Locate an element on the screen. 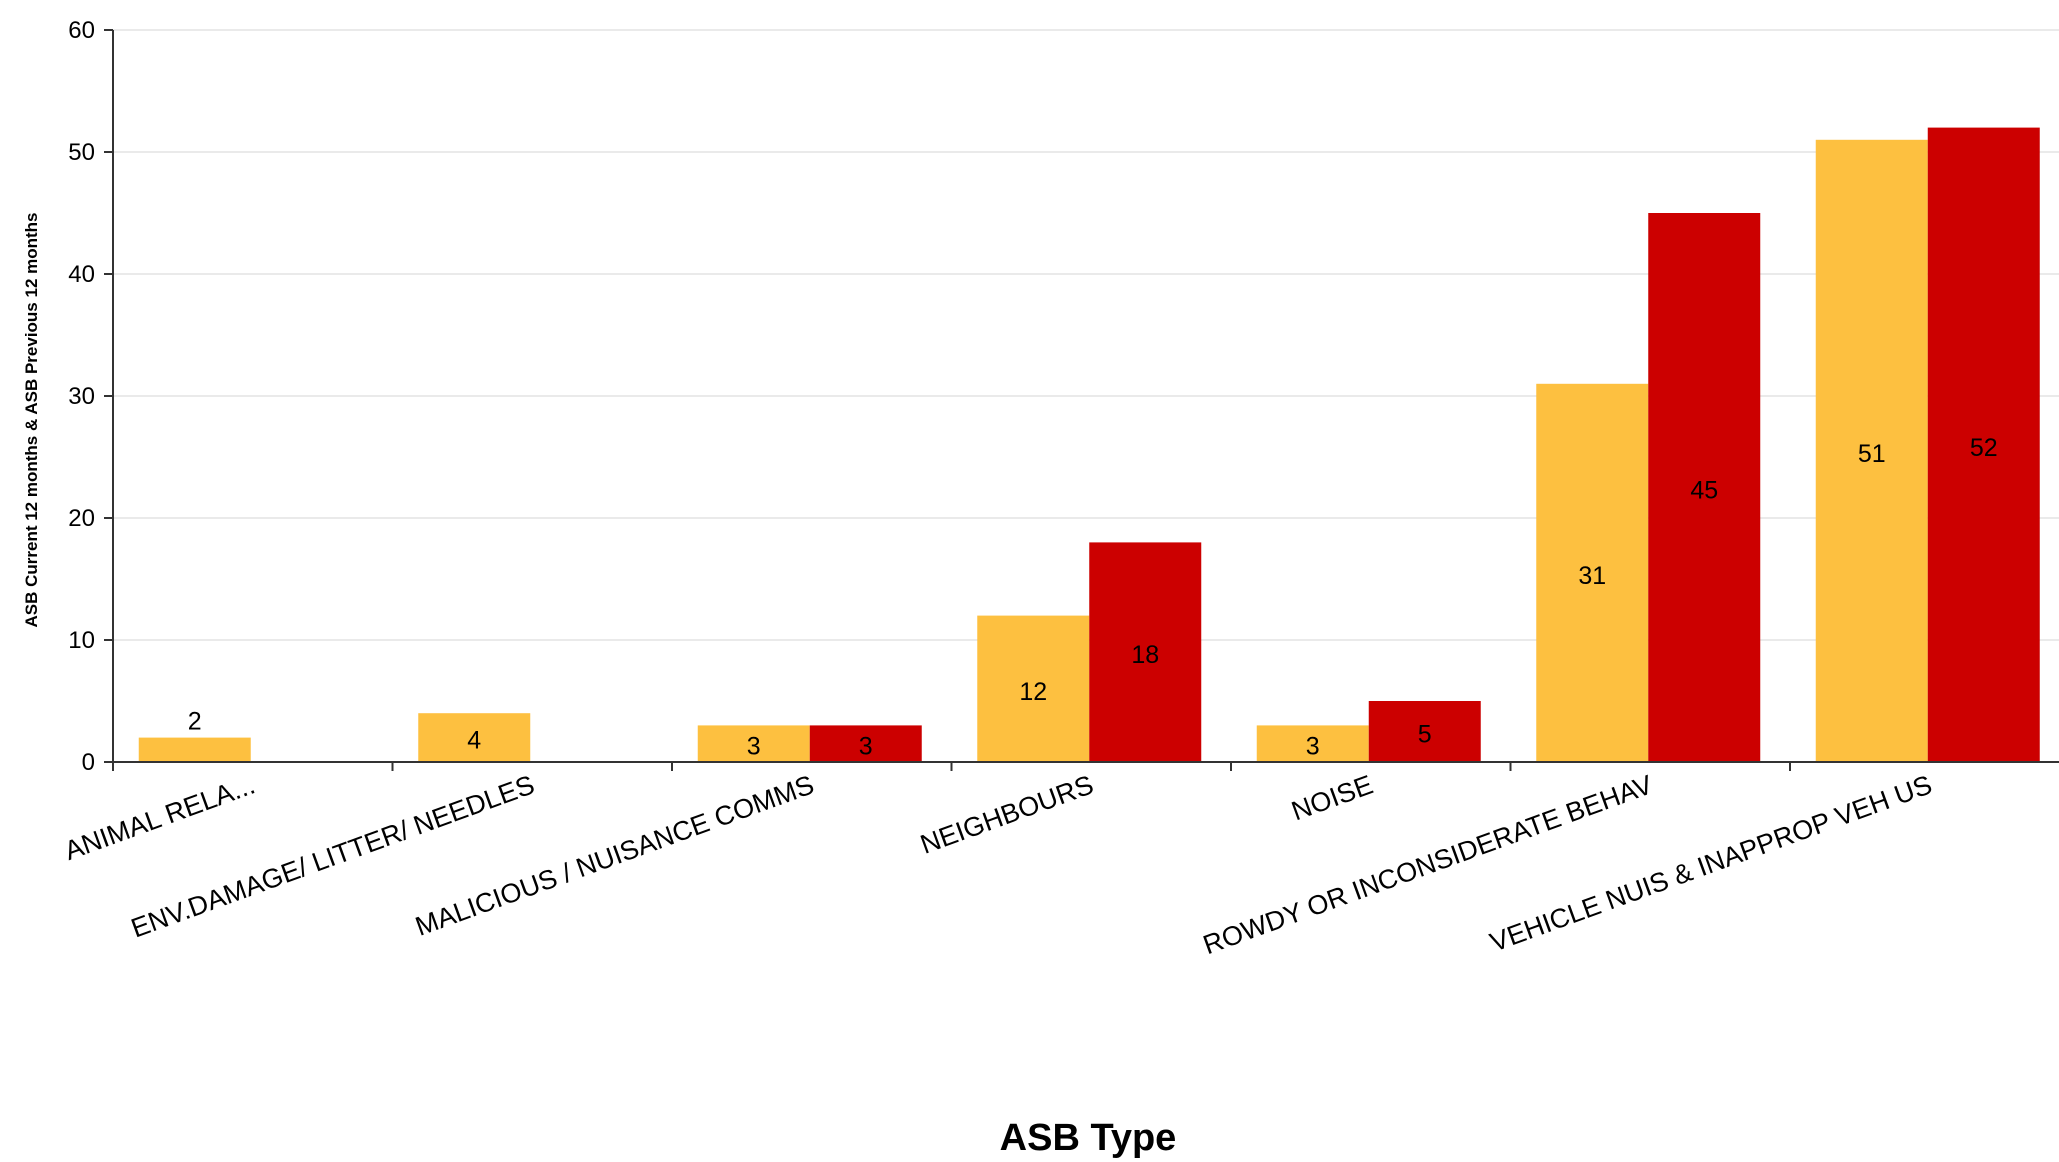 This screenshot has height=1162, width=2059. y-tick-label: 50 is located at coordinates (81, 152).